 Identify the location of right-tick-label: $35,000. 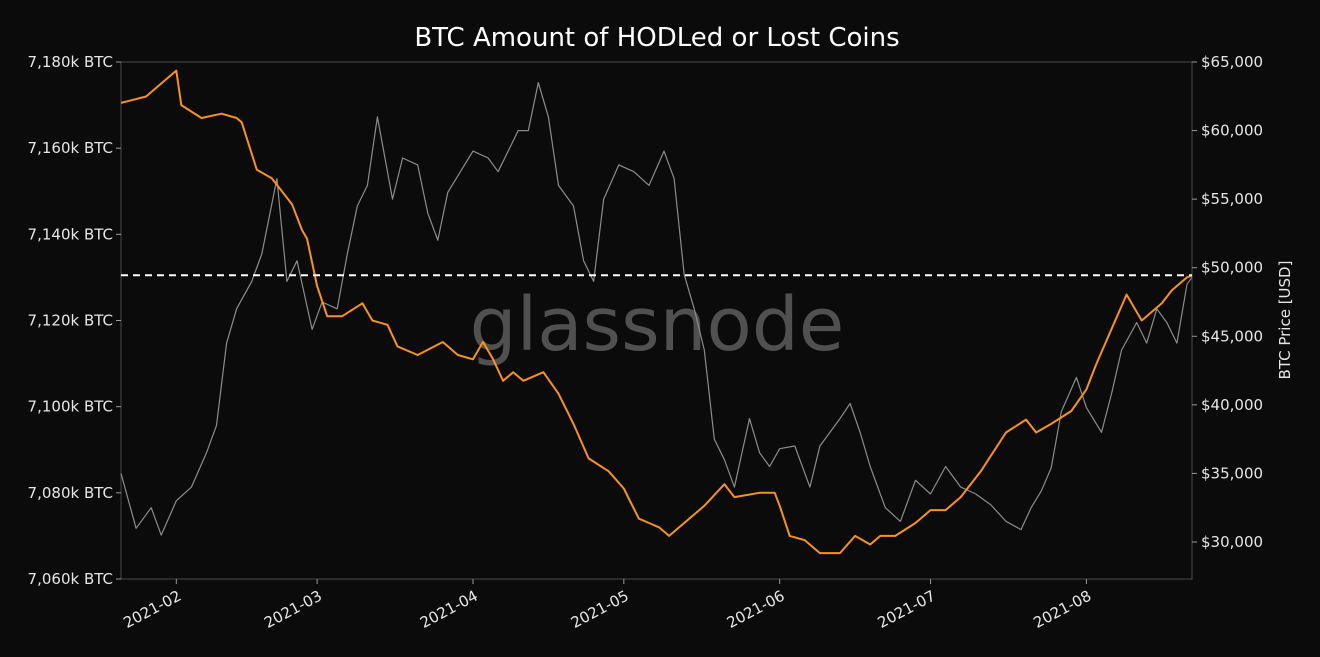
(1232, 473).